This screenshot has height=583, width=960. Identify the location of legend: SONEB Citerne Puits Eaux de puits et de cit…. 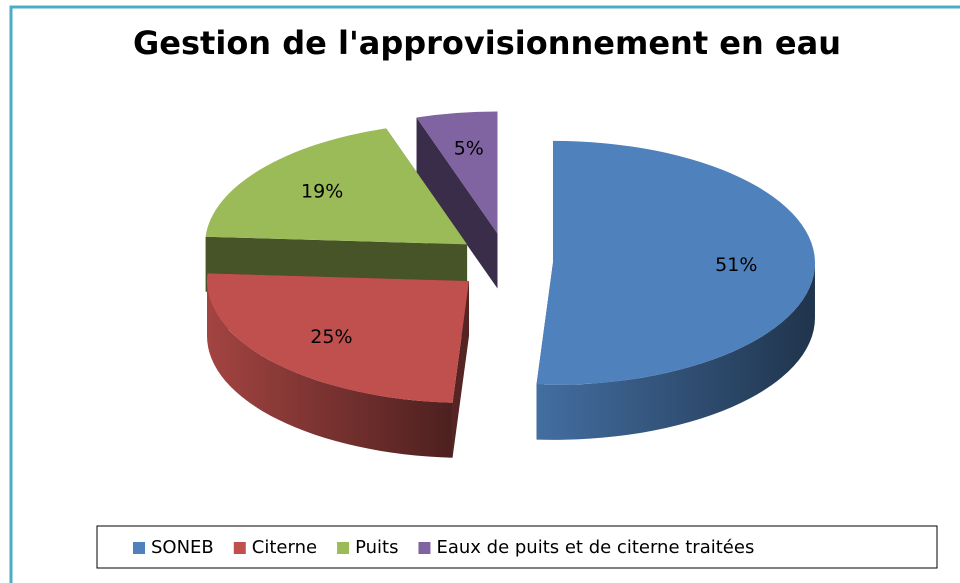
(443, 547).